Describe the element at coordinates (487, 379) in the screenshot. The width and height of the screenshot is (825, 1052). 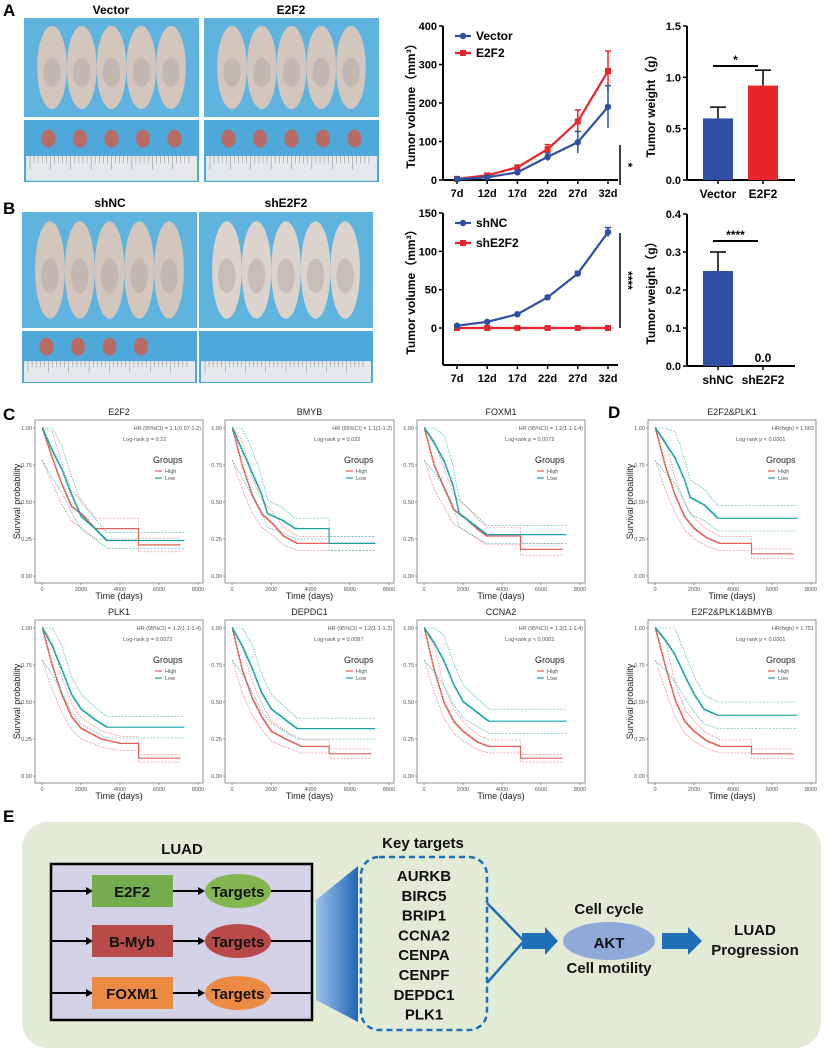
I see `x-tick-label: 12d` at that location.